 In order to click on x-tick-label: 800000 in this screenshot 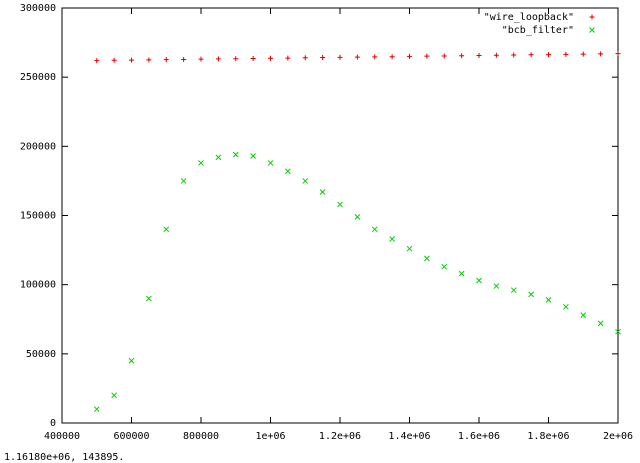, I will do `click(201, 436)`.